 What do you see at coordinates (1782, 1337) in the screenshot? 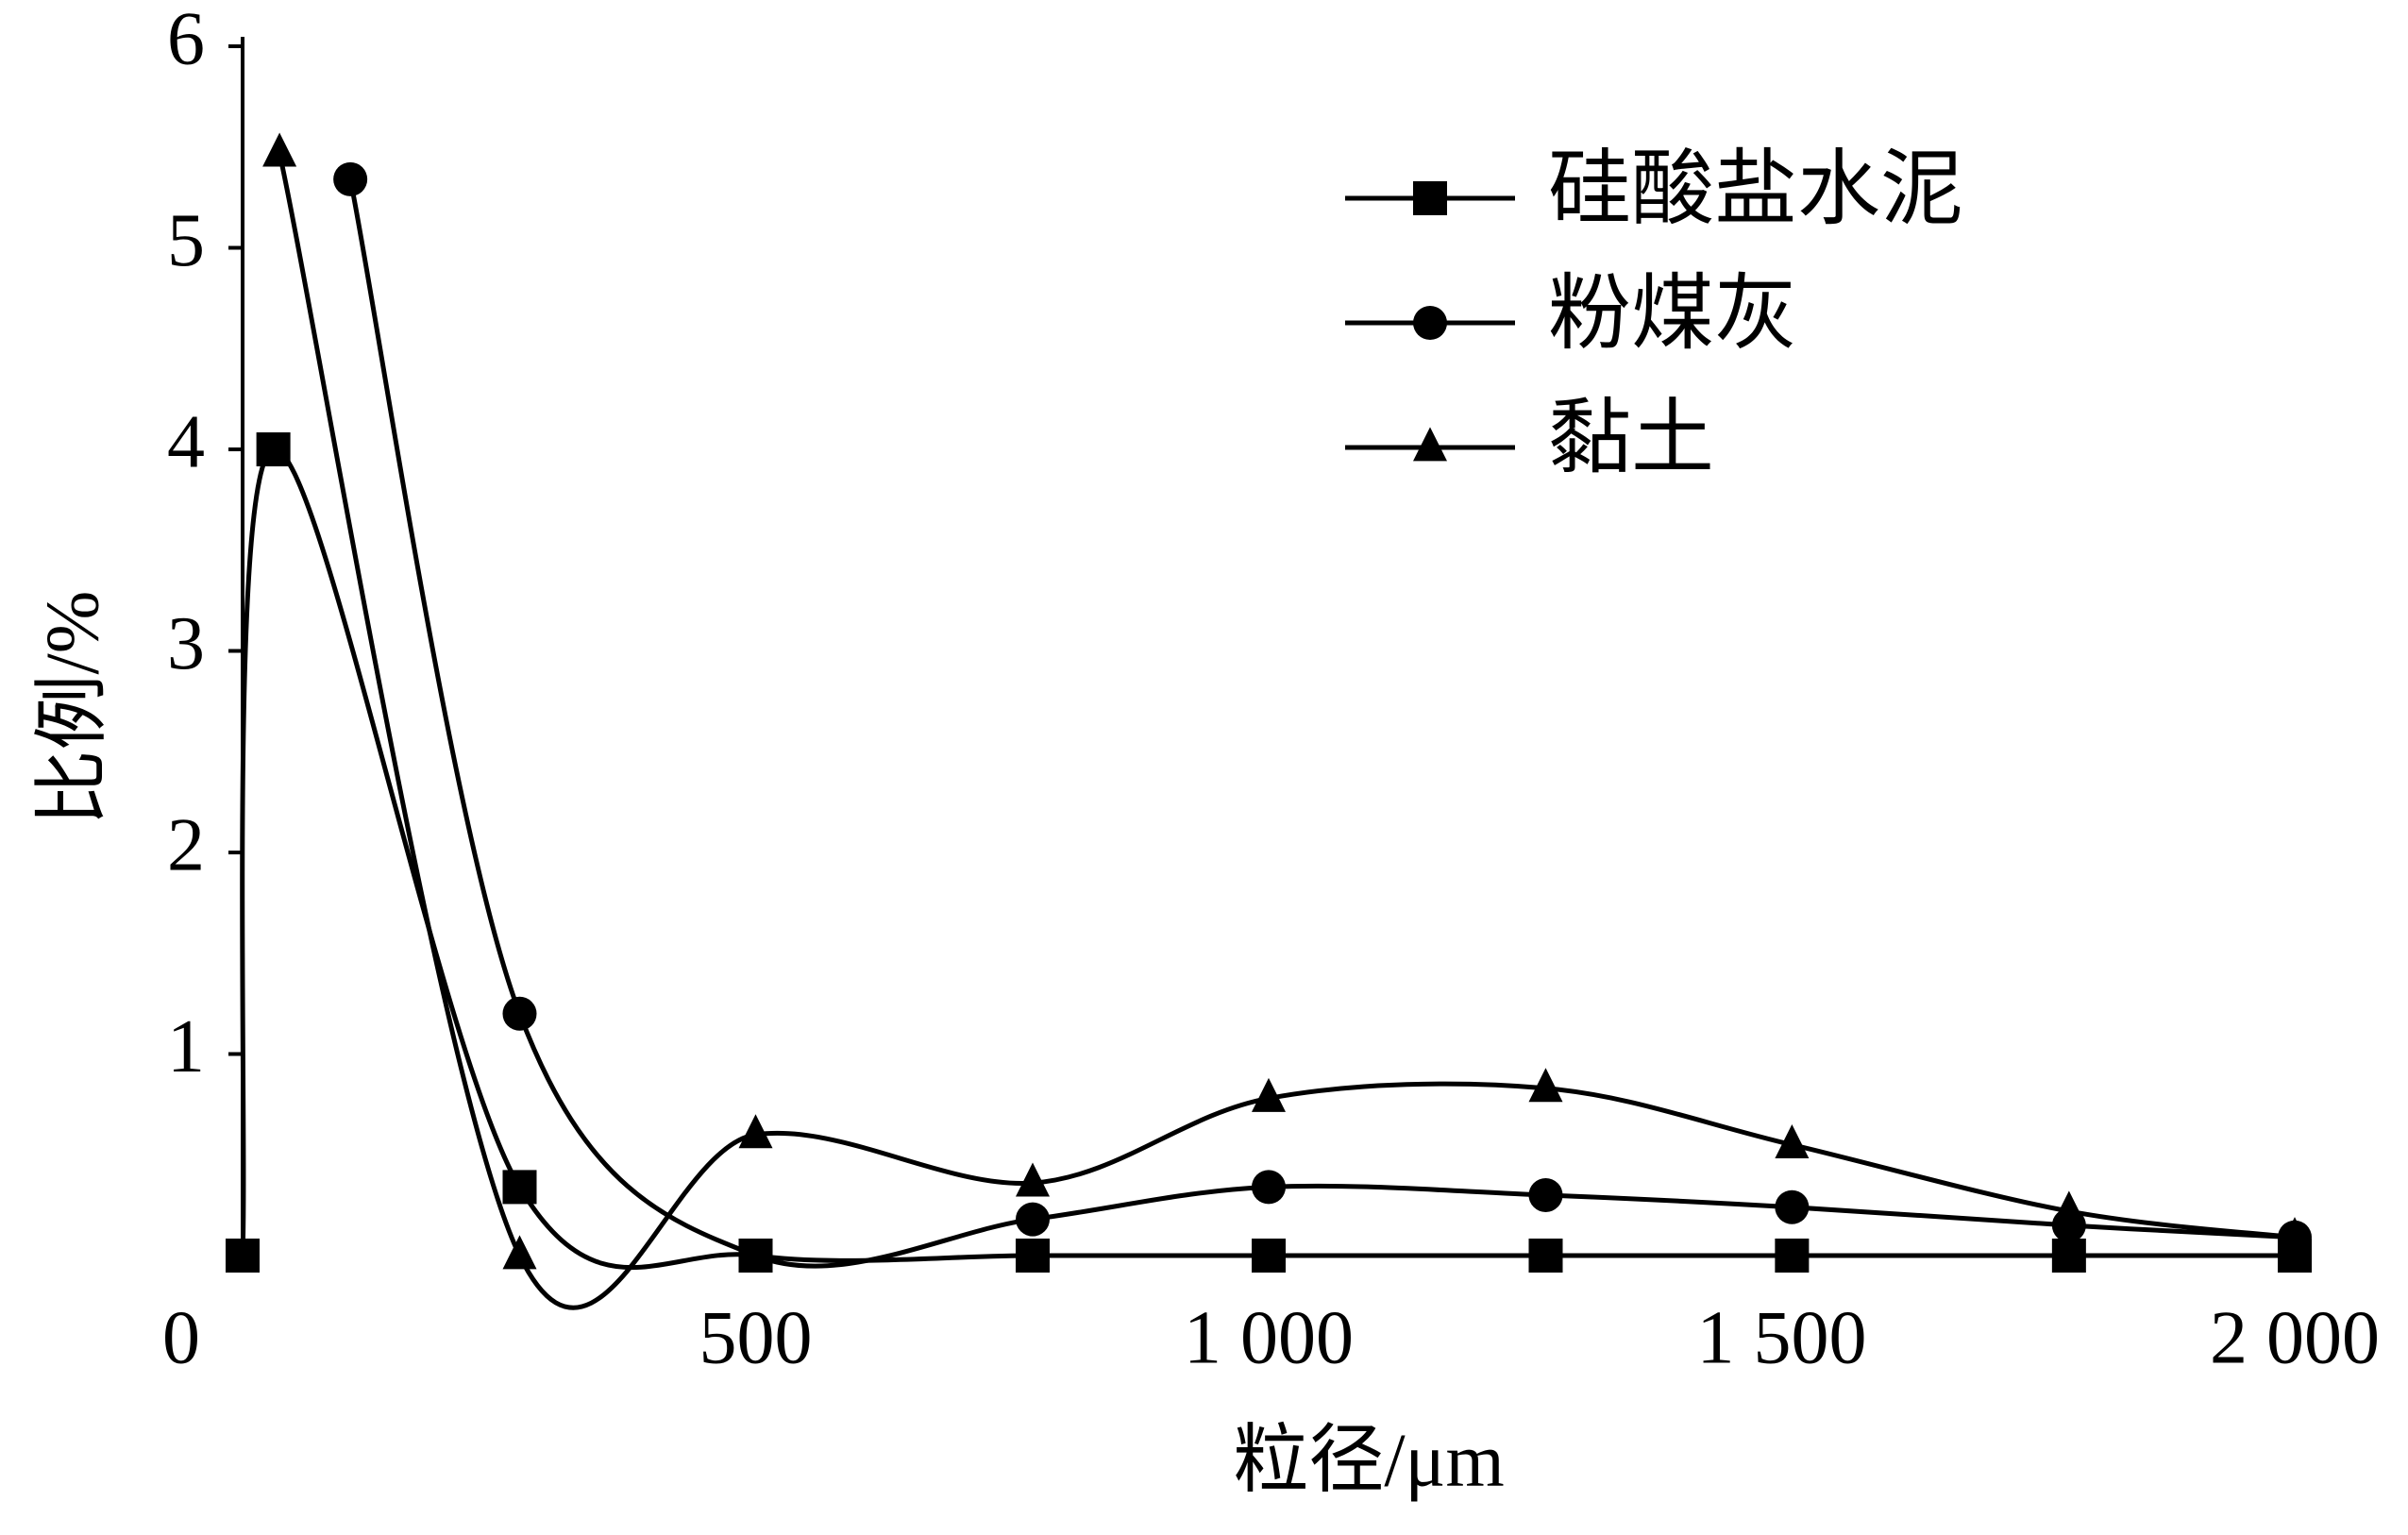
I see `x-tick-label: 1 500` at bounding box center [1782, 1337].